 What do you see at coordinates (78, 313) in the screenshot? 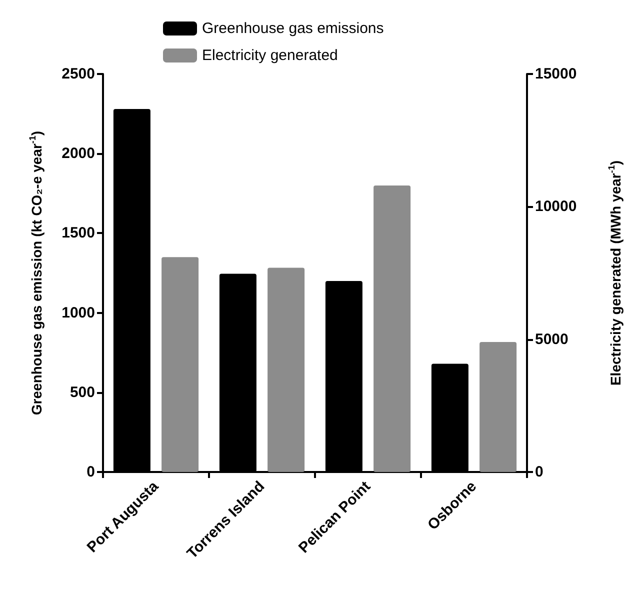
I see `y-tick-label: 1000` at bounding box center [78, 313].